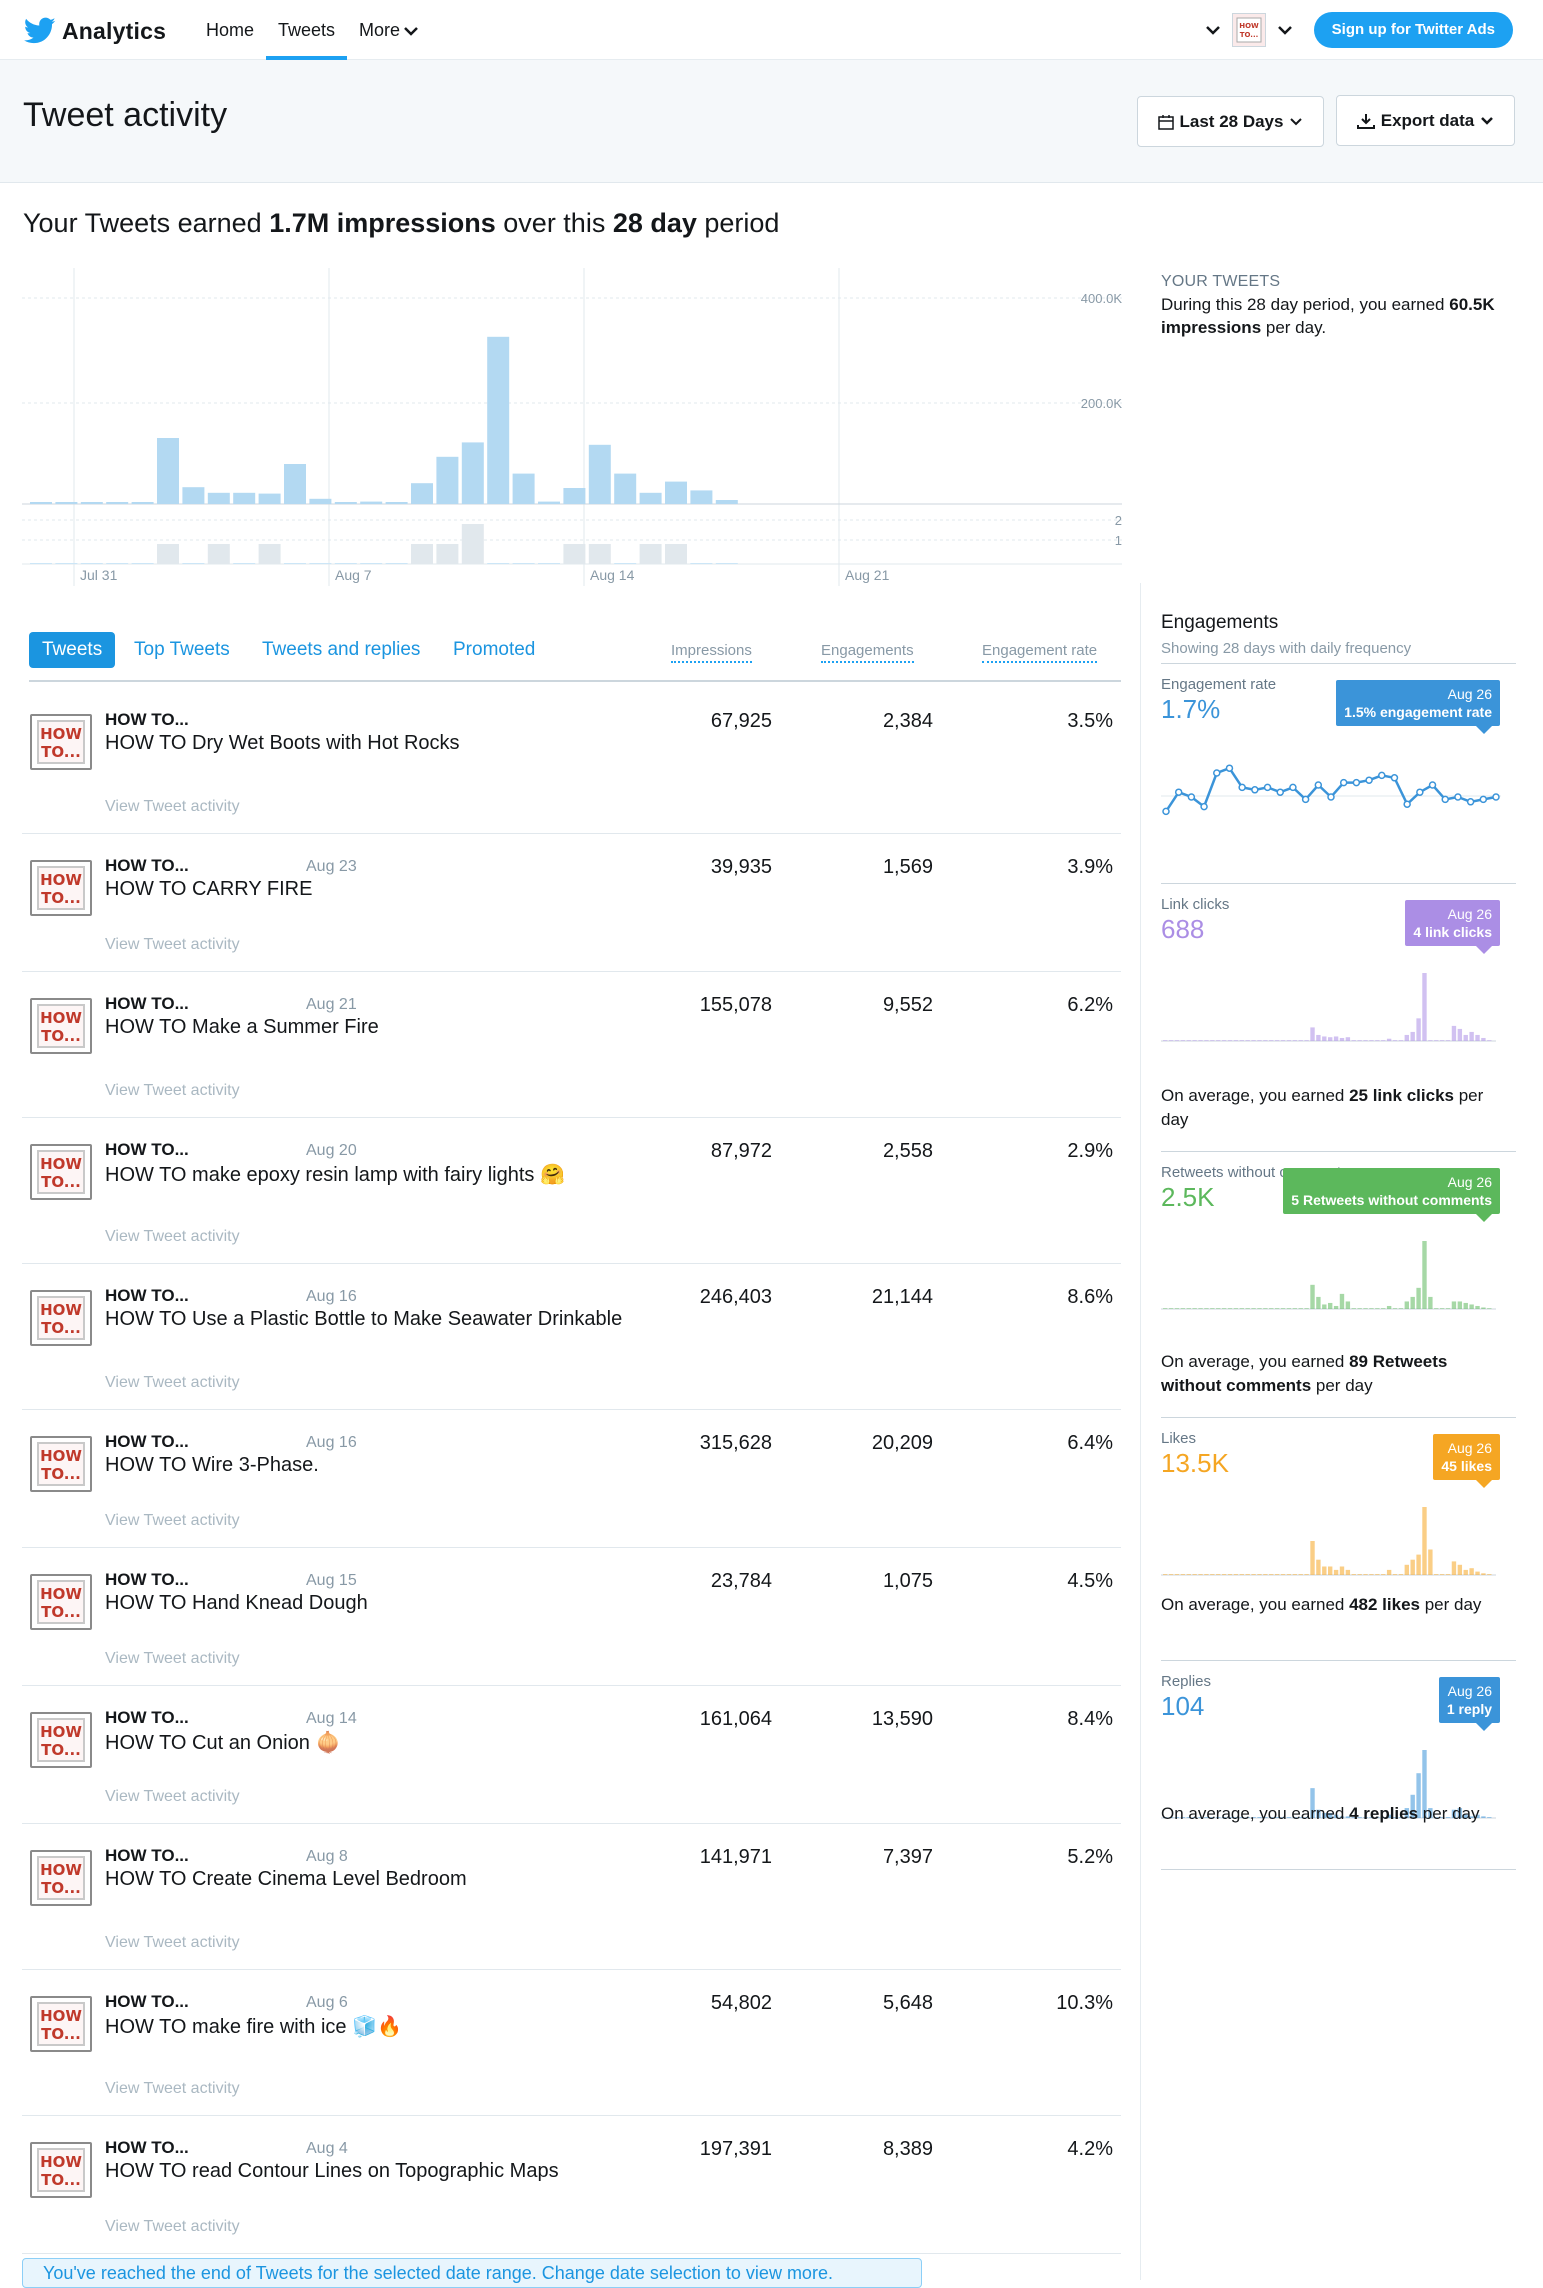 The image size is (1543, 2288). What do you see at coordinates (388, 30) in the screenshot?
I see `nav-more: More` at bounding box center [388, 30].